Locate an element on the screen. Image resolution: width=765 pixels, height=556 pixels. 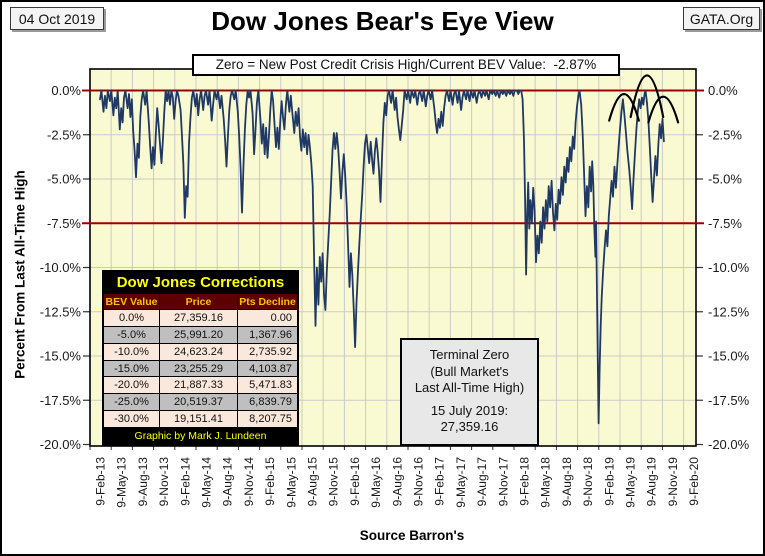
x-axis-label: 9-May-19 is located at coordinates (631, 482).